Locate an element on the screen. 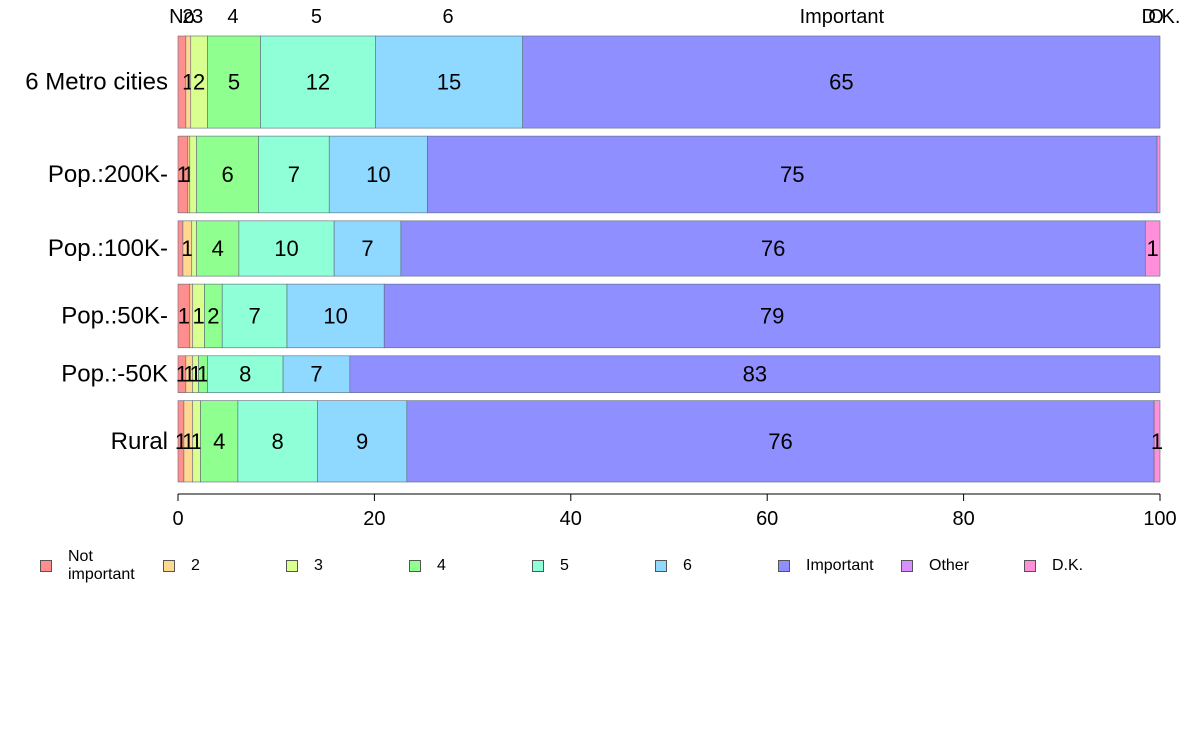  x-tick-label: 80 is located at coordinates (963, 519).